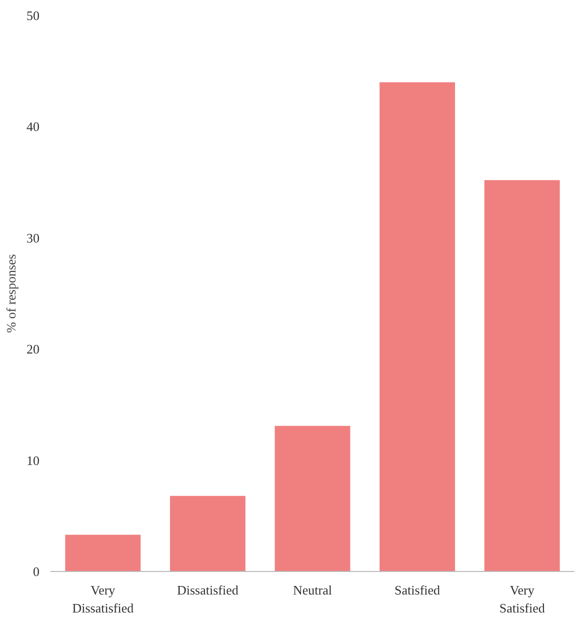  Describe the element at coordinates (312, 590) in the screenshot. I see `x-tick-label: Neutral` at that location.